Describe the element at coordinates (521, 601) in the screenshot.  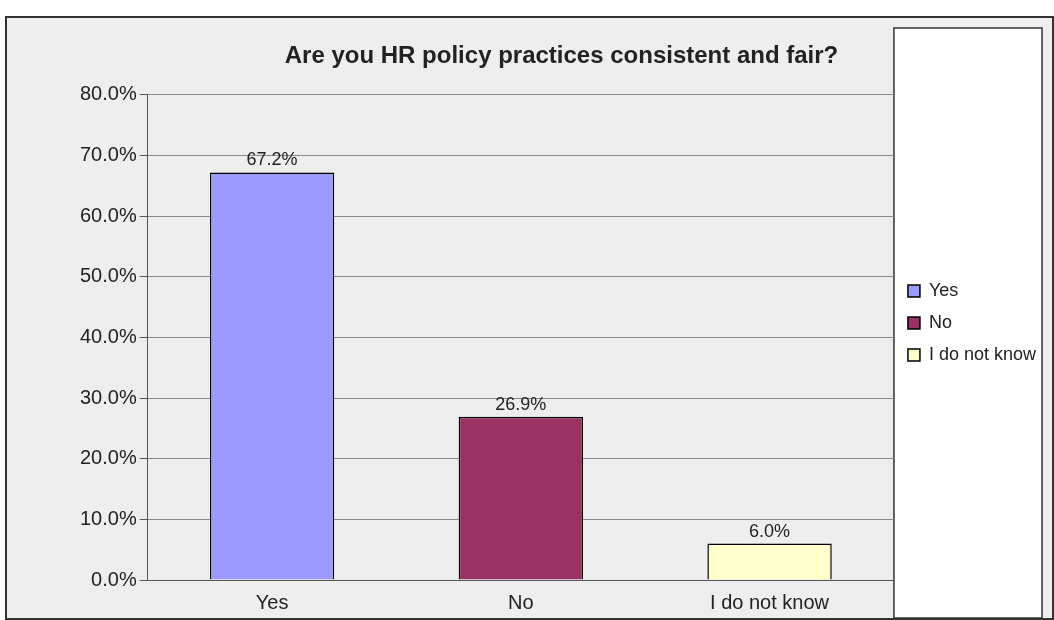
I see `x-tick-label: No` at that location.